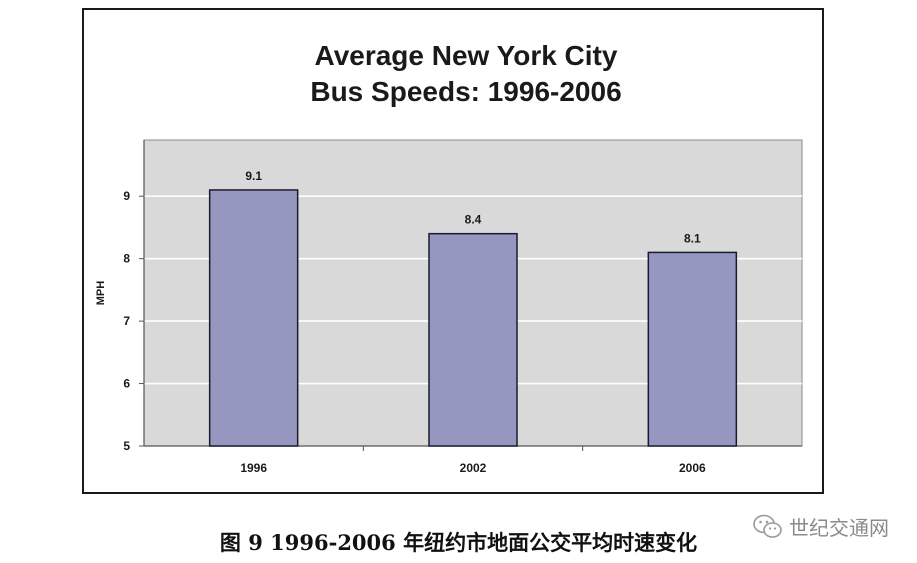 The image size is (917, 563). I want to click on x-tick-label-2006: 2006, so click(692, 468).